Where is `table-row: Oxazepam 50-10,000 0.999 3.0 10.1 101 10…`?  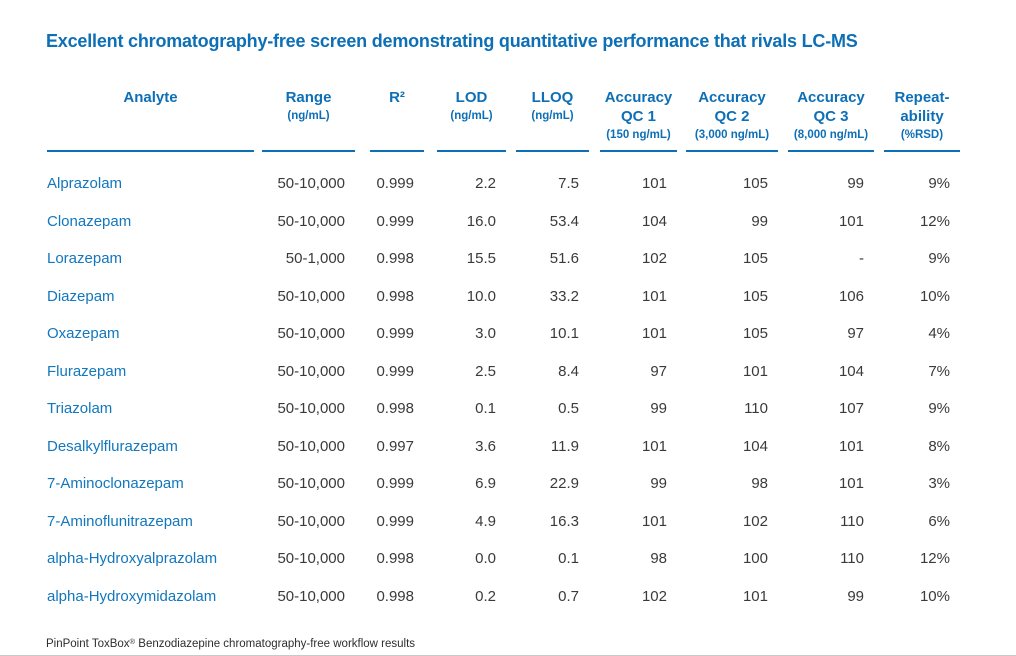
table-row: Oxazepam 50-10,000 0.999 3.0 10.1 101 10… is located at coordinates (503, 334).